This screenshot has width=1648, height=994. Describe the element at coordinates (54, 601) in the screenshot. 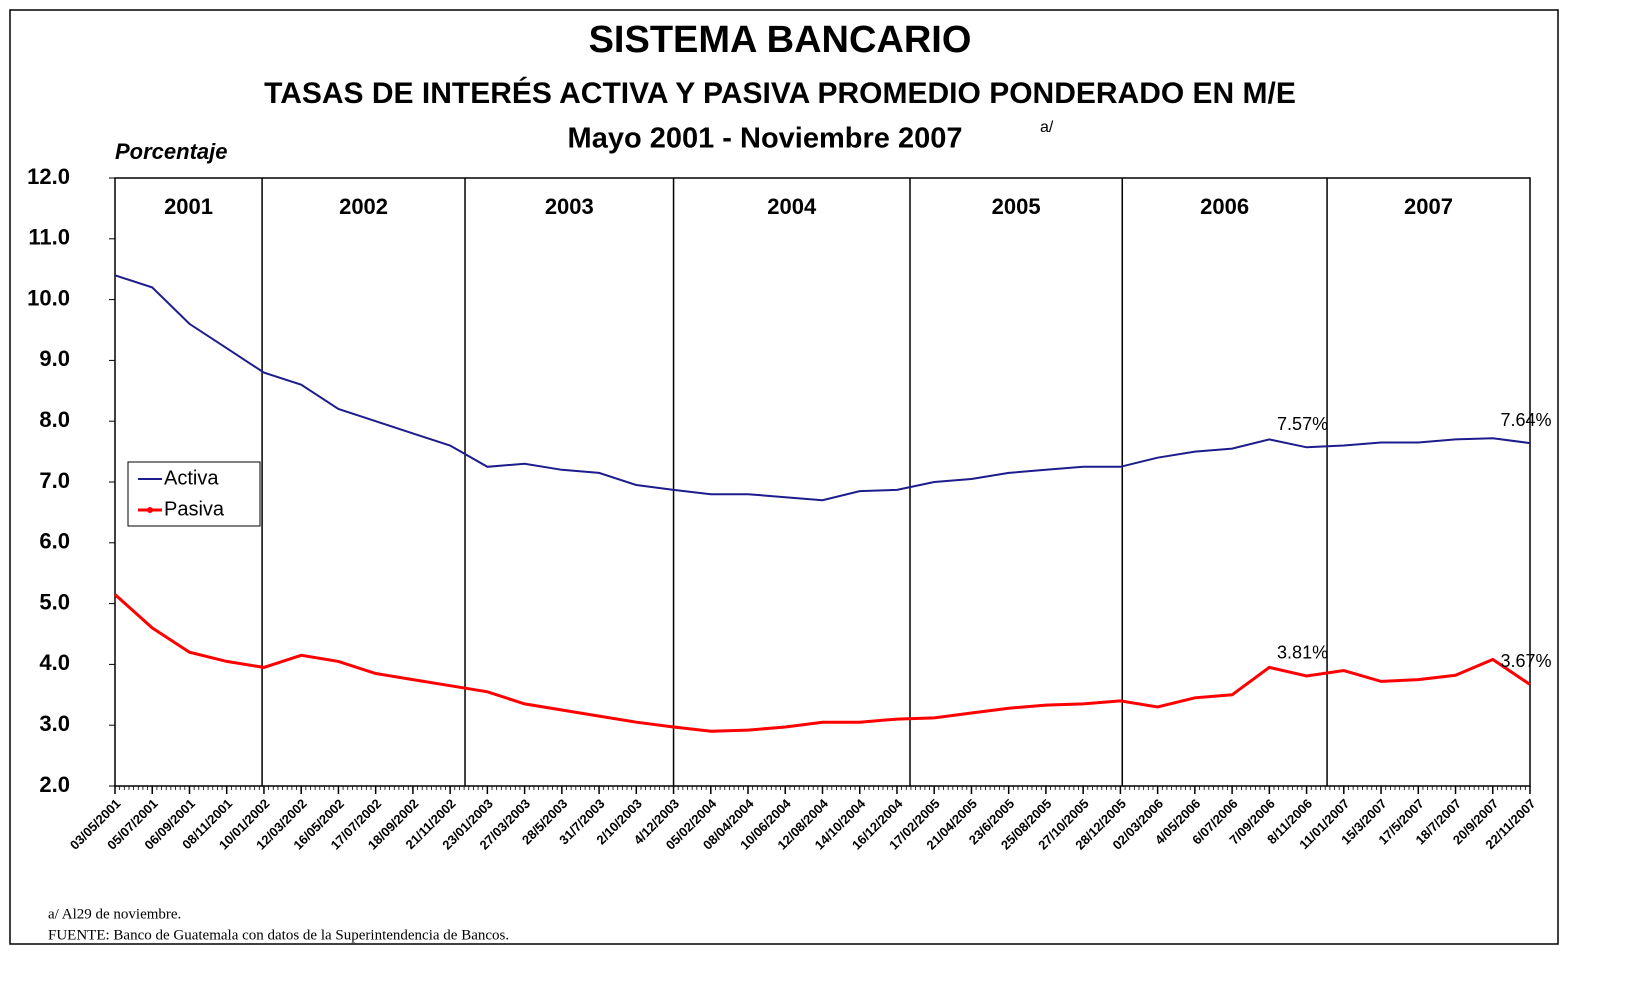

I see `y-tick-label: 5.0` at that location.